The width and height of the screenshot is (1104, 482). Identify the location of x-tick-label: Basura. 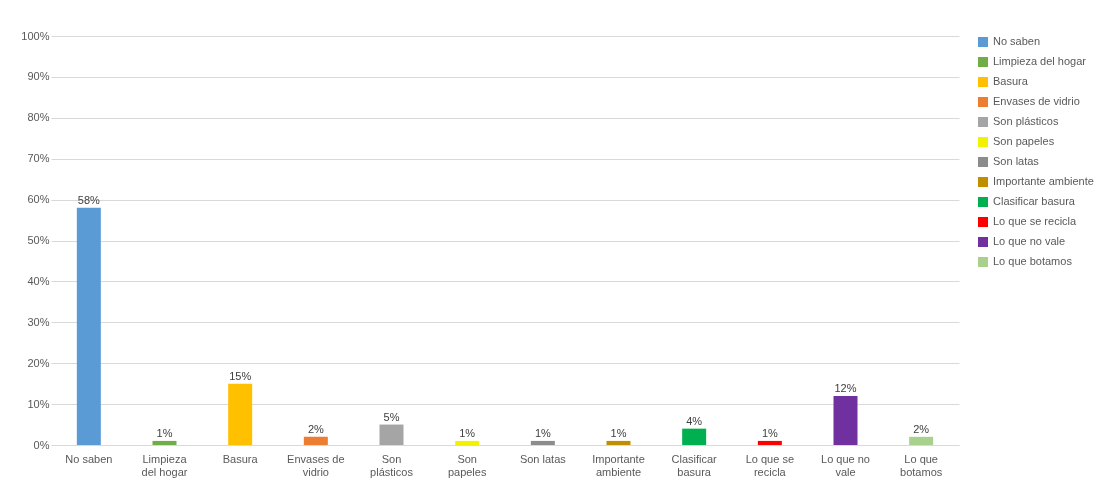
(240, 458).